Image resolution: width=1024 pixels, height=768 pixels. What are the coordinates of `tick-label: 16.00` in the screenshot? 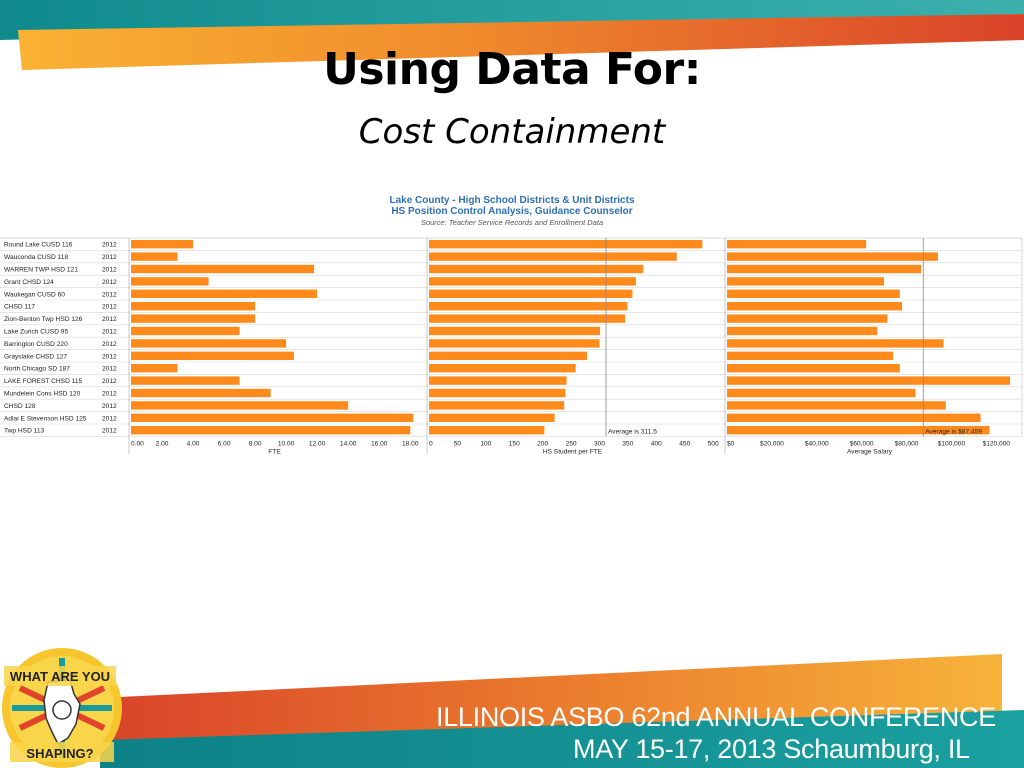 It's located at (379, 443).